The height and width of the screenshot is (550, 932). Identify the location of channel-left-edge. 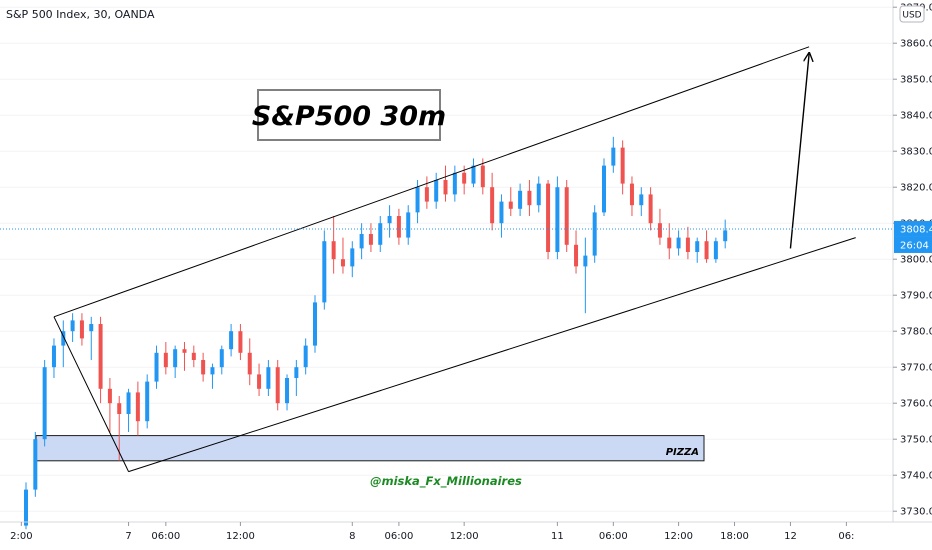
(91, 394).